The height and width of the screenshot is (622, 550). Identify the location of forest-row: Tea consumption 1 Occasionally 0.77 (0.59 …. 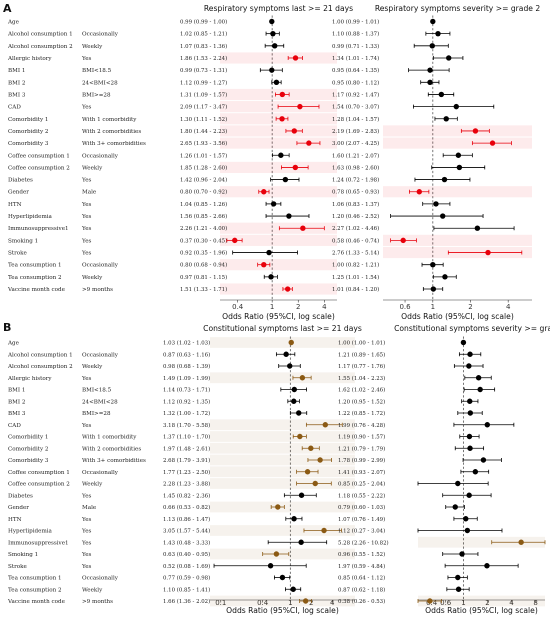
(149, 578).